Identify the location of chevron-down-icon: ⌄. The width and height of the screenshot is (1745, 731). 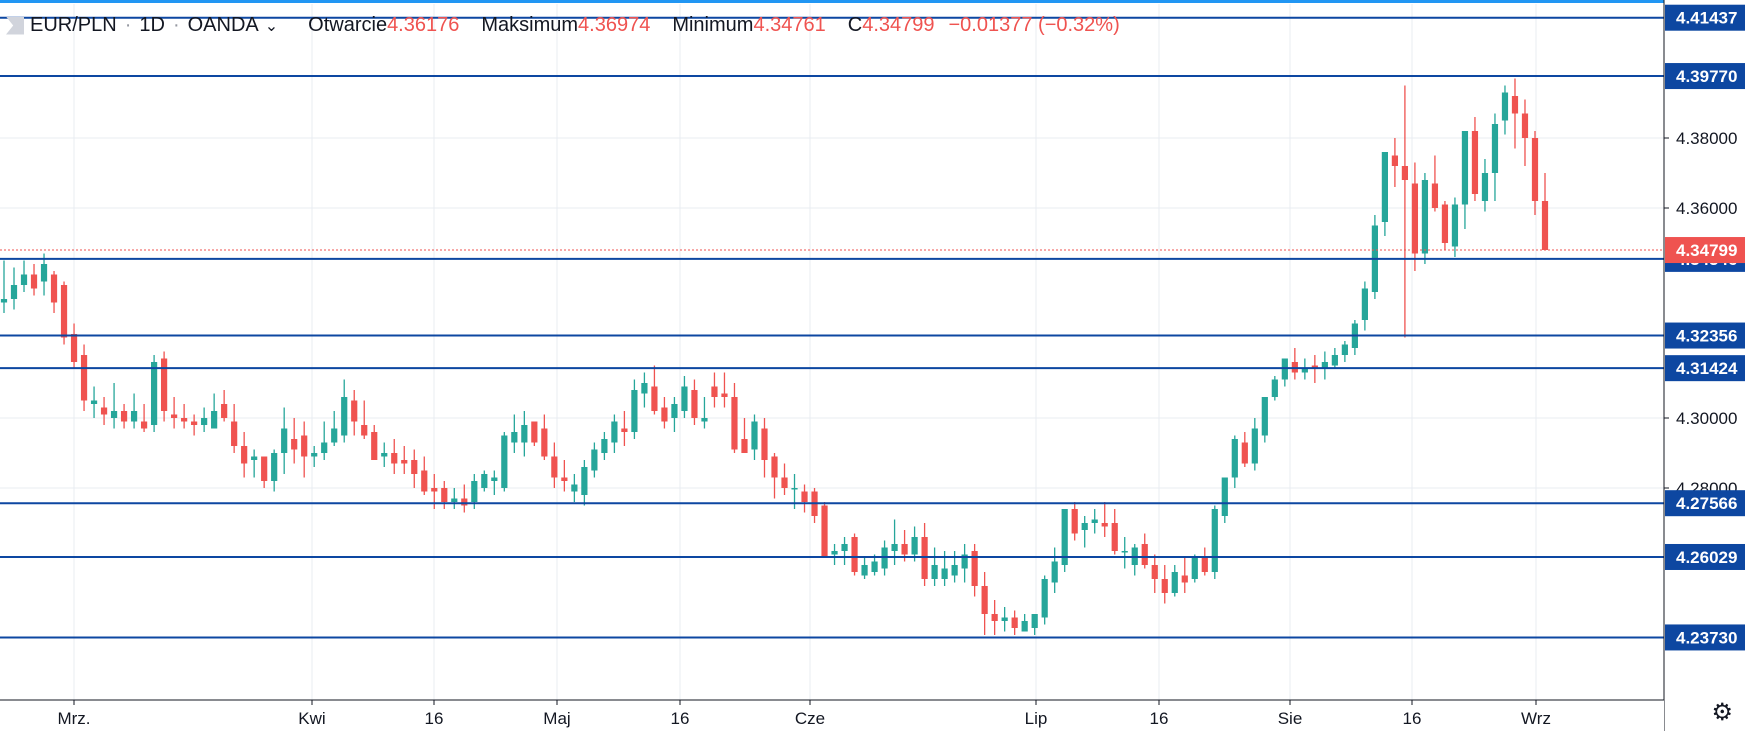
(271, 26).